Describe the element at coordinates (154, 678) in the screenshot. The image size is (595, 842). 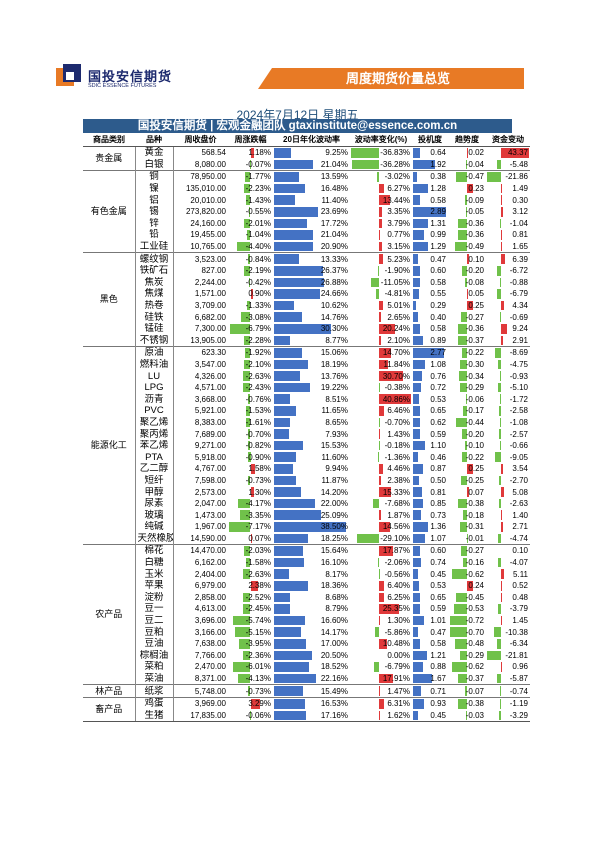
I see `commodity-name: 菜油` at that location.